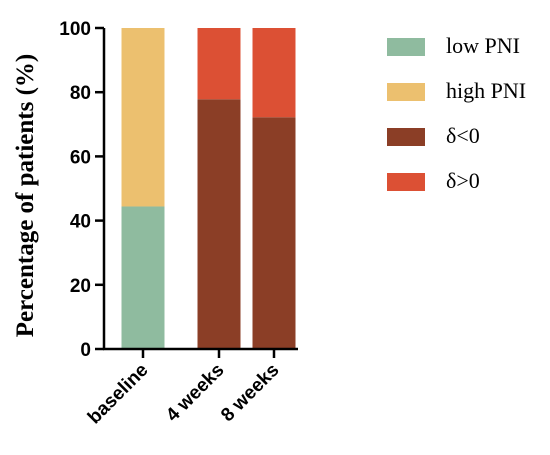 The height and width of the screenshot is (455, 550). What do you see at coordinates (81, 190) in the screenshot?
I see `y-ticks-group: 0 20 40 60 80 100` at bounding box center [81, 190].